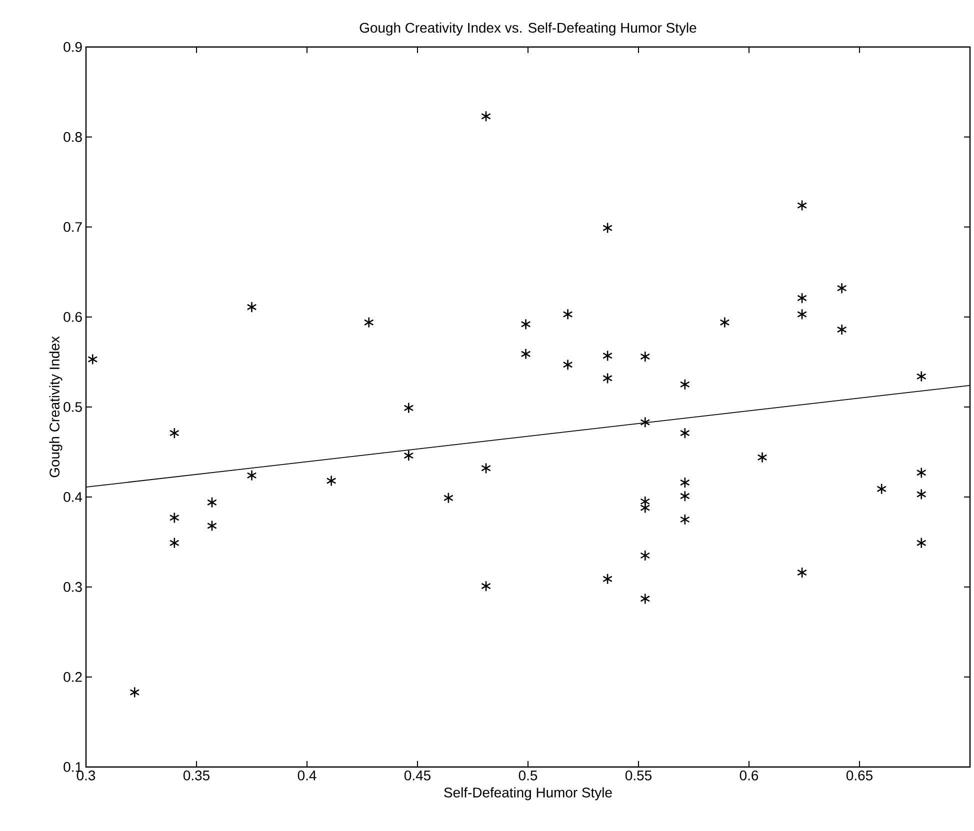 The height and width of the screenshot is (831, 974). I want to click on x-axis-title: Self-Defeating Humor Style, so click(528, 793).